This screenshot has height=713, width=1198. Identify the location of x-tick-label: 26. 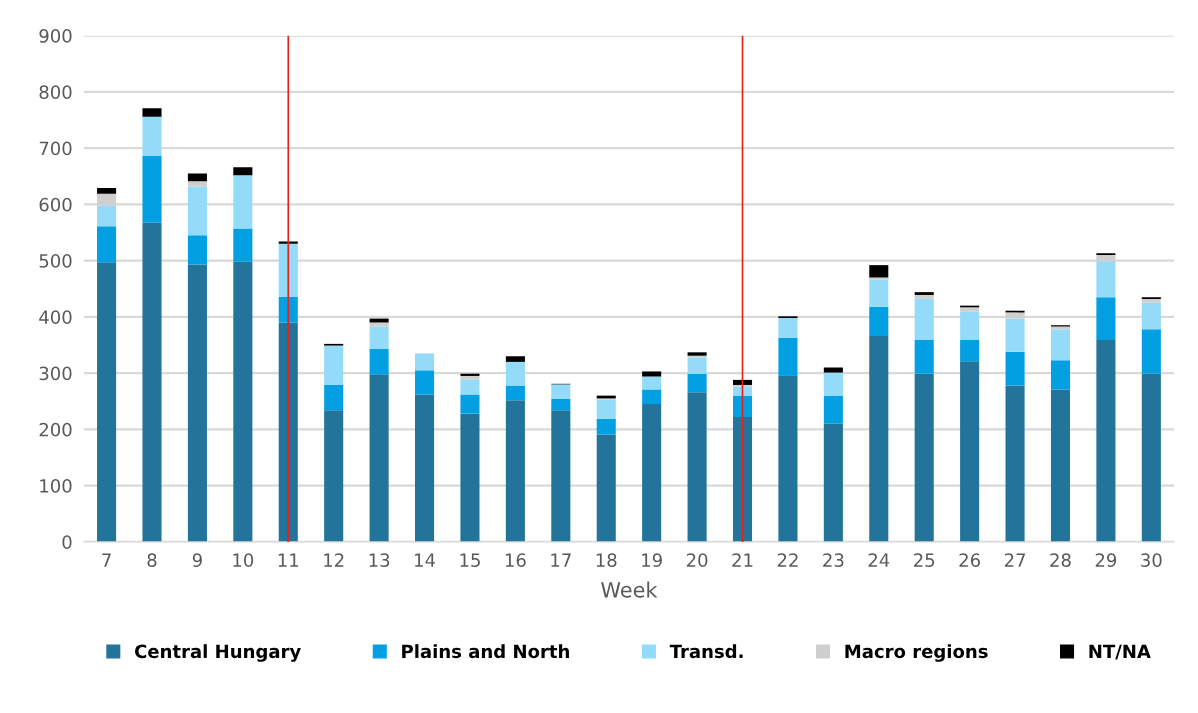
(969, 560).